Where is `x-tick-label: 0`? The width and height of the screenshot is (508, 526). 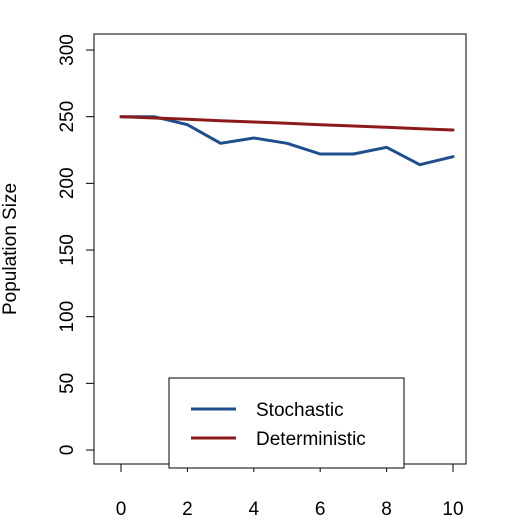
x-tick-label: 0 is located at coordinates (121, 509).